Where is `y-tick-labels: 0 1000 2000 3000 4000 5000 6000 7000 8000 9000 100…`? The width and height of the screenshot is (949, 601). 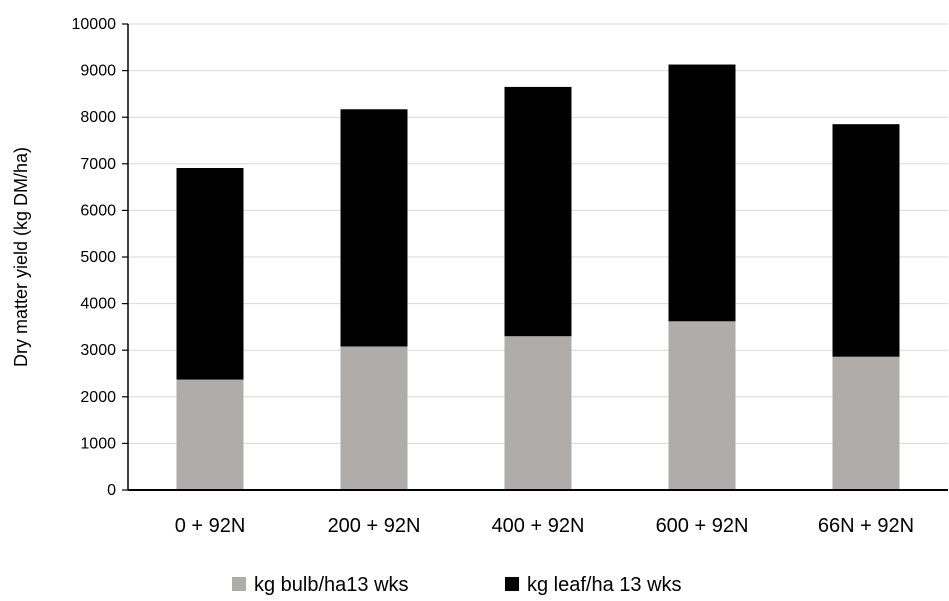
y-tick-labels: 0 1000 2000 3000 4000 5000 6000 7000 8000 9000 100… is located at coordinates (94, 257).